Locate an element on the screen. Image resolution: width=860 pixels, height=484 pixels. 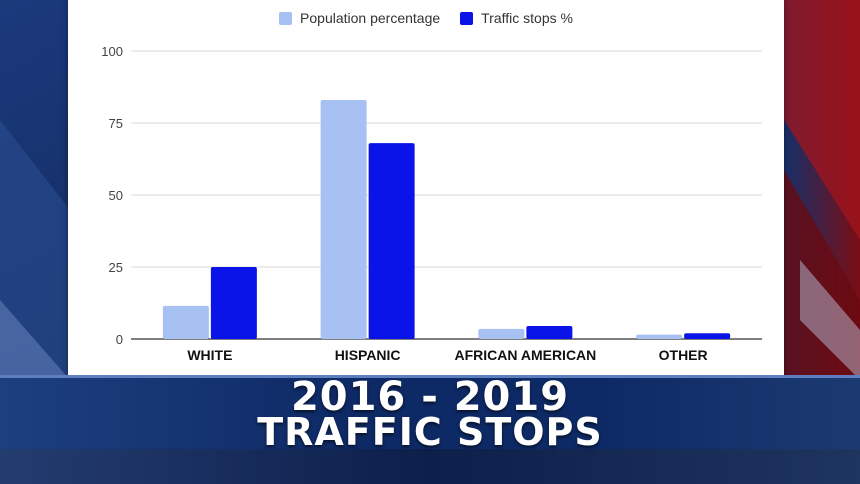
bar-african-american-traffic is located at coordinates (549, 332).